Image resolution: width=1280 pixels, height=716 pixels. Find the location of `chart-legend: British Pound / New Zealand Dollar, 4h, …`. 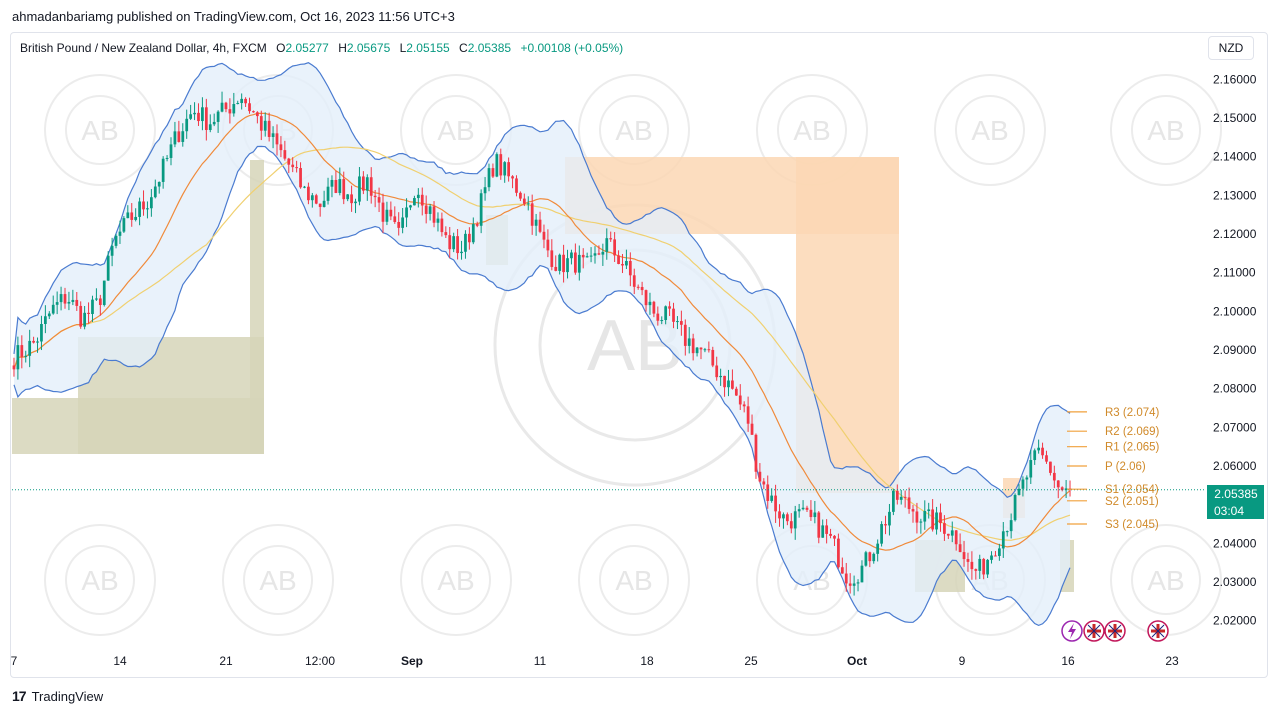

chart-legend: British Pound / New Zealand Dollar, 4h, … is located at coordinates (321, 48).